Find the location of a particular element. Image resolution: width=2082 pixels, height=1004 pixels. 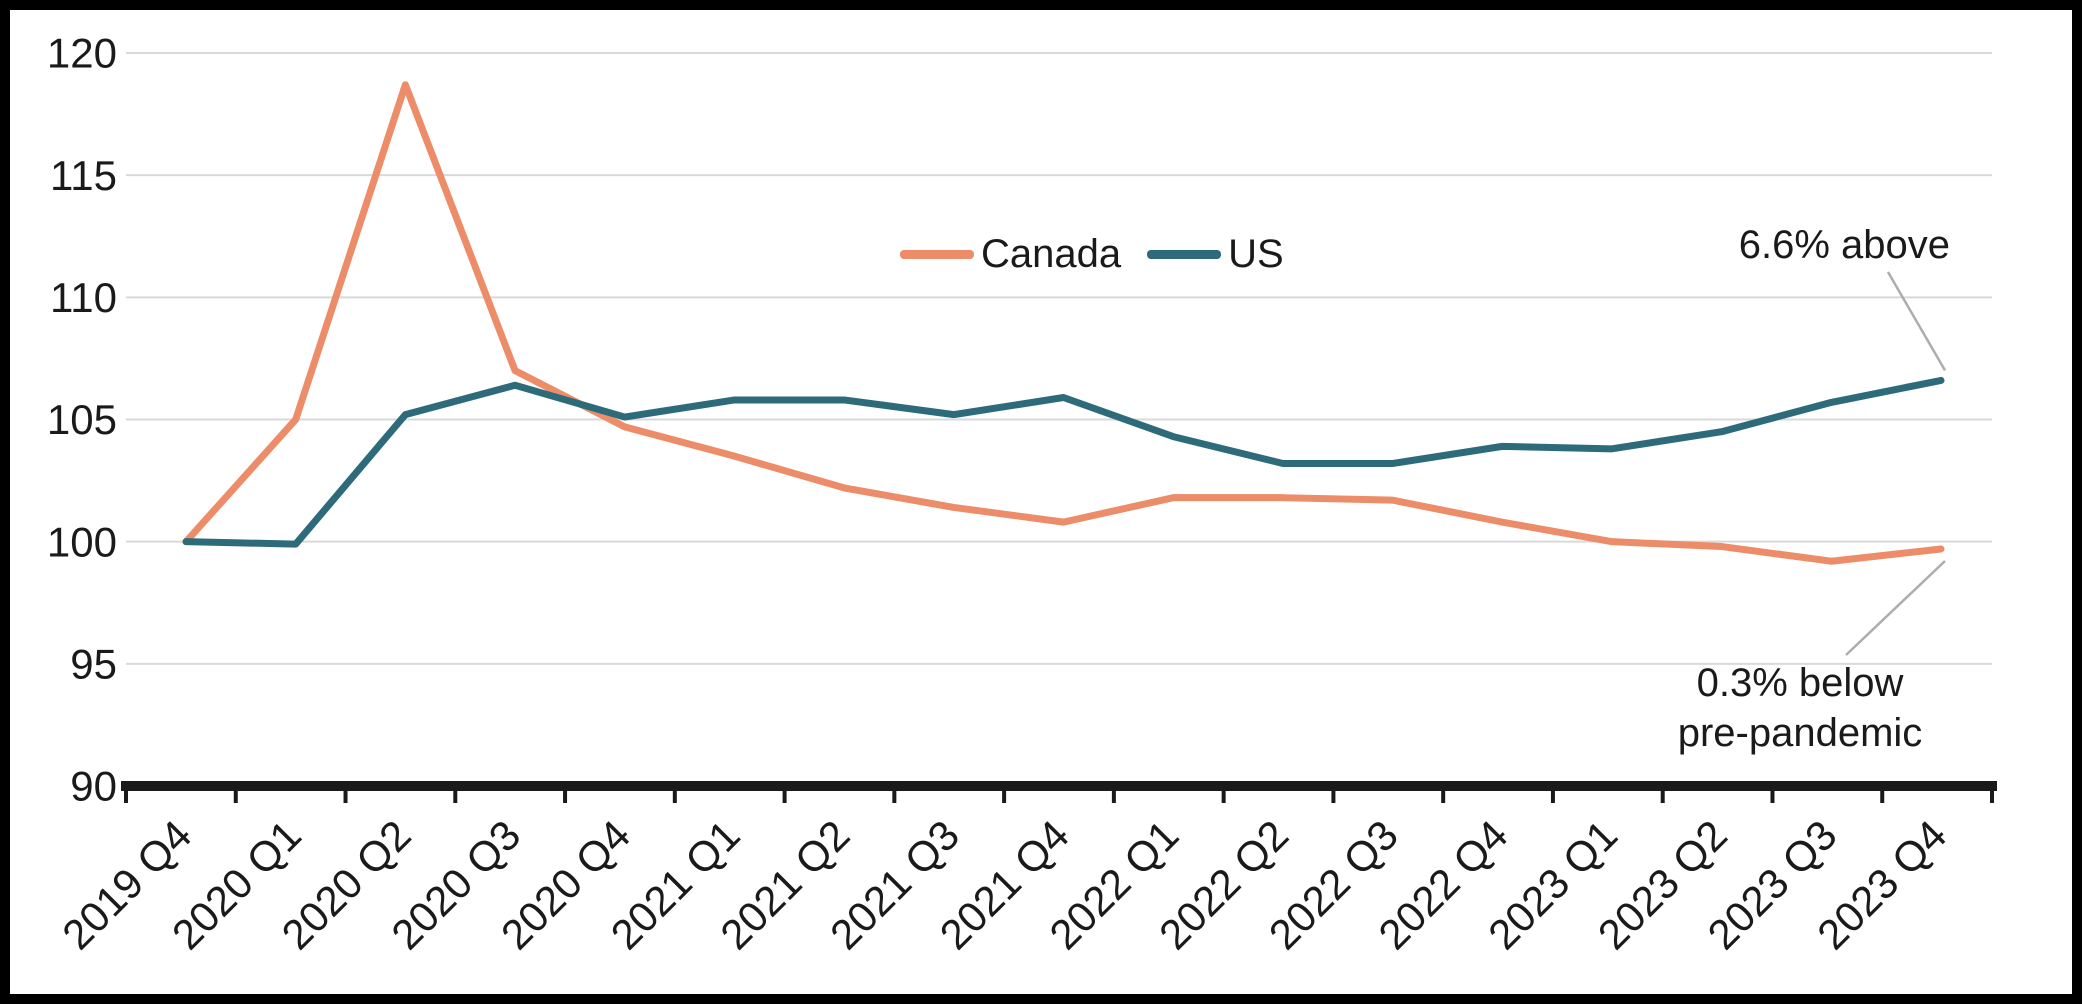

canada-line-swatch is located at coordinates (937, 254).